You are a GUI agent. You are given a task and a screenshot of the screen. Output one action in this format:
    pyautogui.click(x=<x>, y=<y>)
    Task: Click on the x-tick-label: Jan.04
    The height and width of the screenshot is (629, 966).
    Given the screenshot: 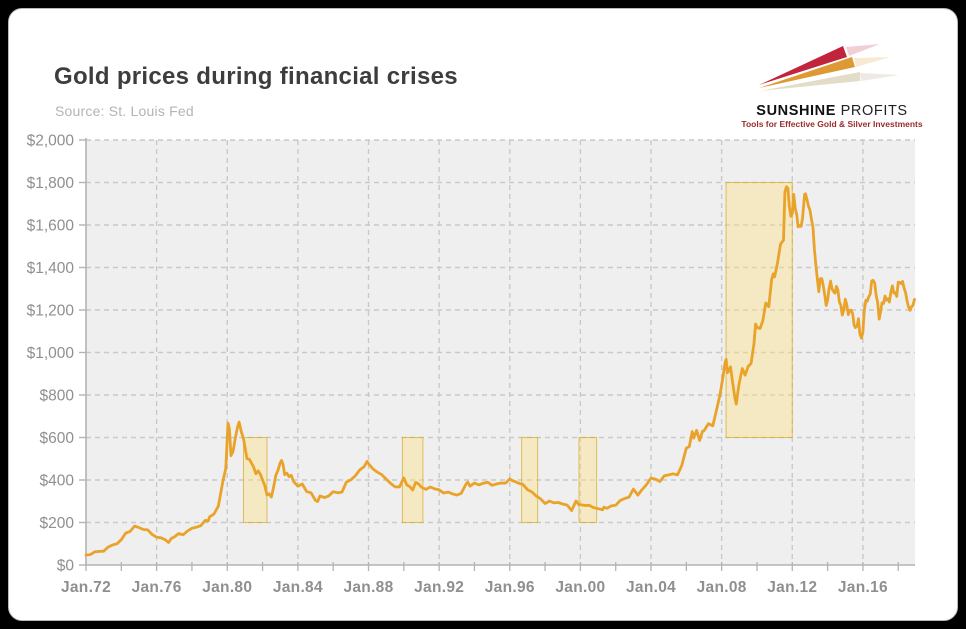 What is the action you would take?
    pyautogui.click(x=651, y=587)
    